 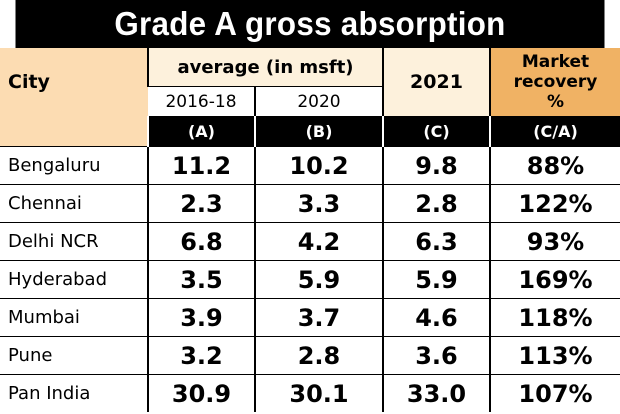 What do you see at coordinates (310, 24) in the screenshot?
I see `table-title: Grade A gross absorption` at bounding box center [310, 24].